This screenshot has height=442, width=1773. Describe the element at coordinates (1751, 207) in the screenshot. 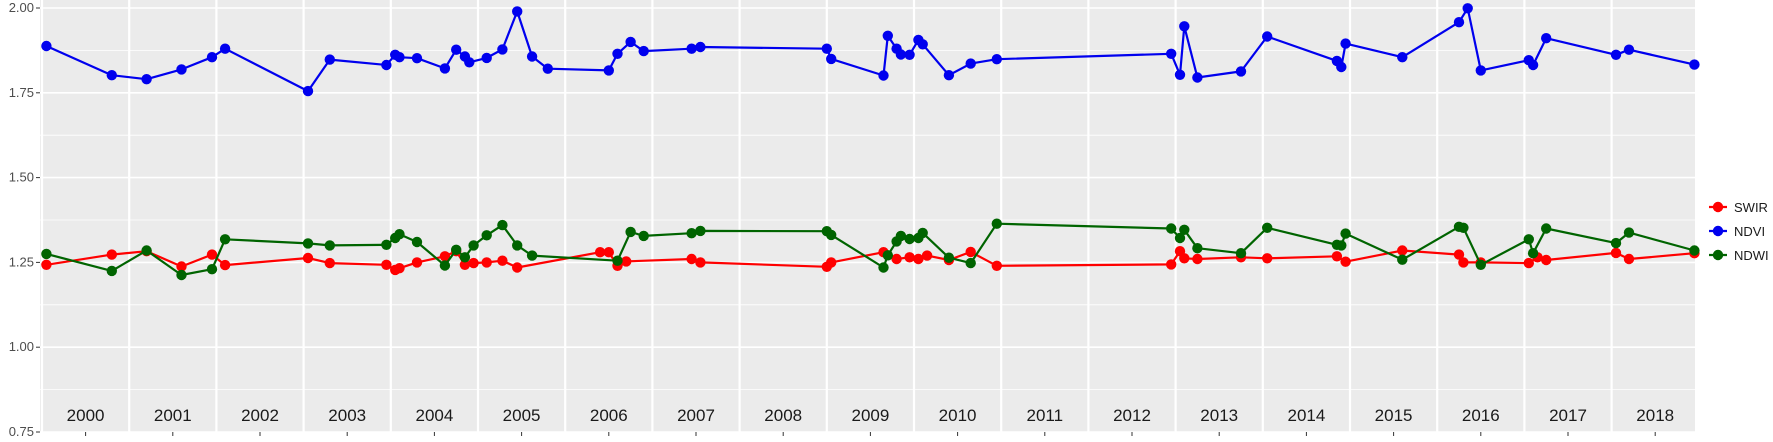

I see `legend-label: SWIR` at that location.